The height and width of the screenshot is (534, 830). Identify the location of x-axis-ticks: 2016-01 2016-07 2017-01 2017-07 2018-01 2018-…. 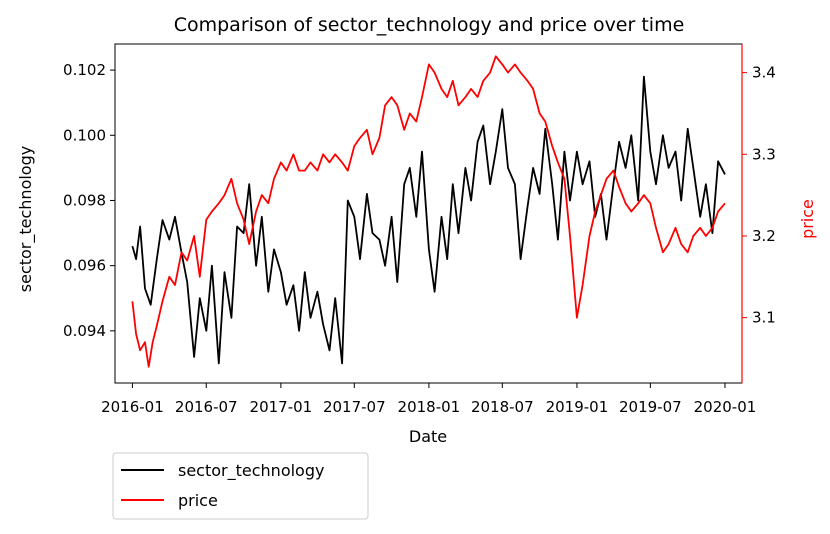
(428, 399).